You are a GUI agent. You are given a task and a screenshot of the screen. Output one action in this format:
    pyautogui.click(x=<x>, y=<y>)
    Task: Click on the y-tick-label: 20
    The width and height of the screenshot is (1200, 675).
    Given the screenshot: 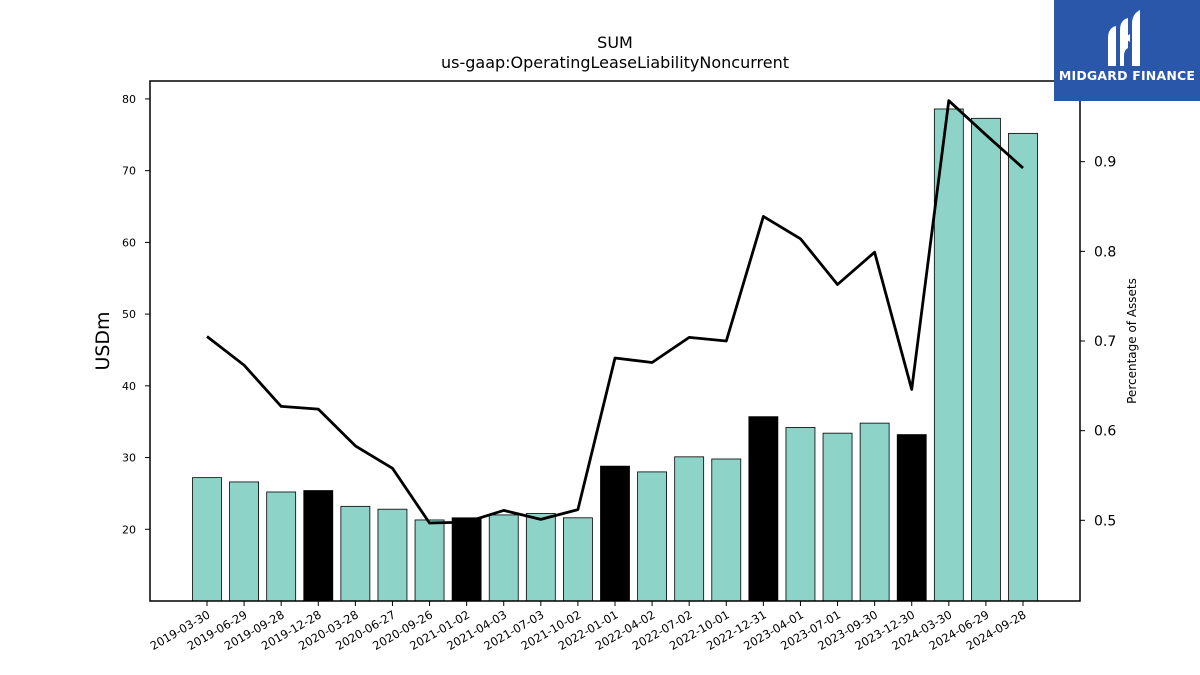 What is the action you would take?
    pyautogui.click(x=129, y=529)
    